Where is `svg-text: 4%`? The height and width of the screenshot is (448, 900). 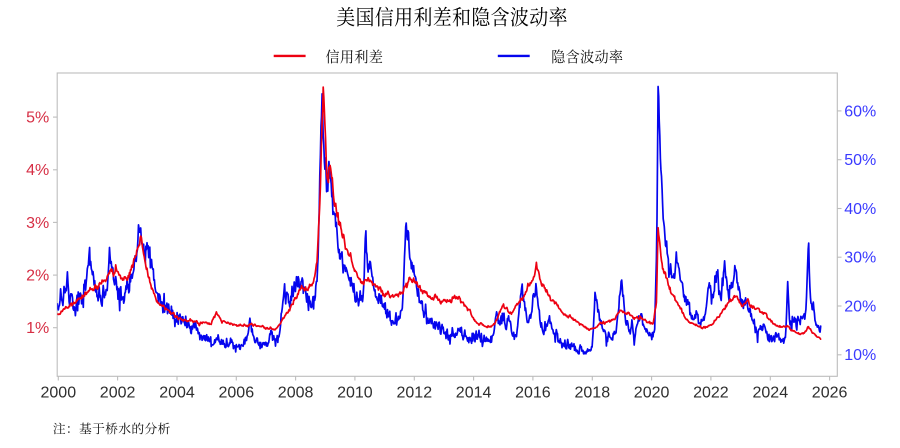 svg-text: 4% is located at coordinates (37, 170).